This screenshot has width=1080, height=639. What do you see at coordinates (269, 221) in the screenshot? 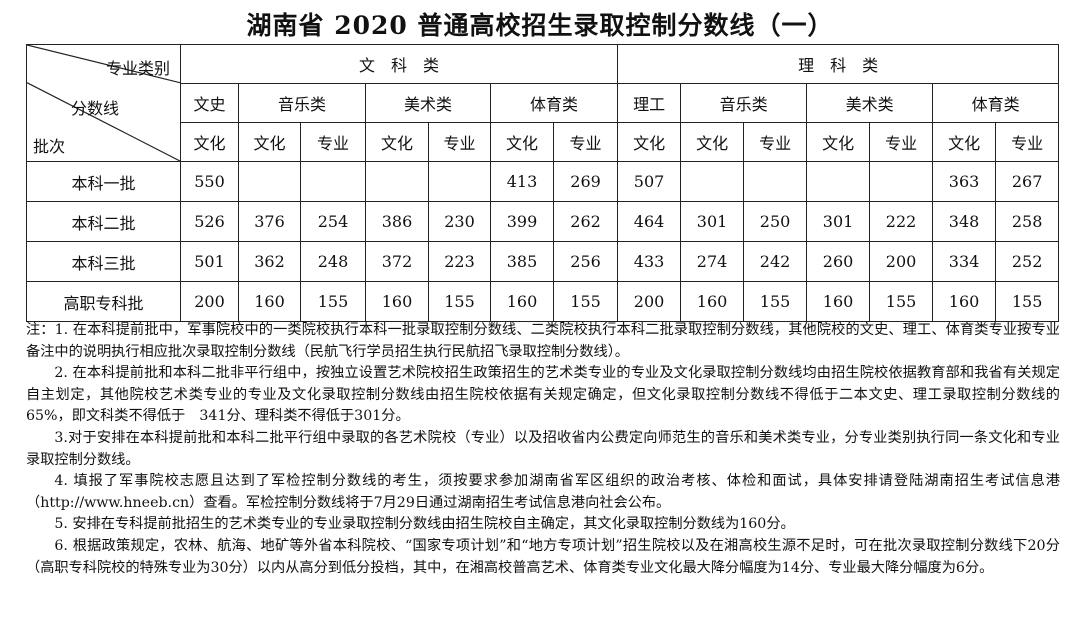
I see `score-cell: 376` at bounding box center [269, 221].